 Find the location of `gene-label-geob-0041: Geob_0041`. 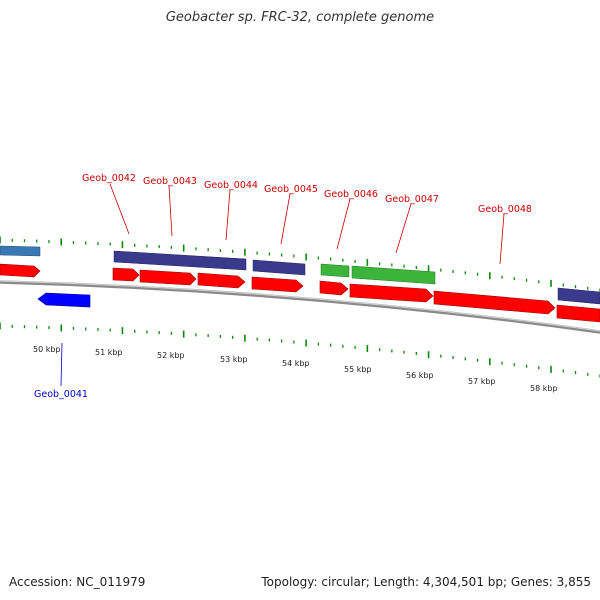

gene-label-geob-0041: Geob_0041 is located at coordinates (61, 394).